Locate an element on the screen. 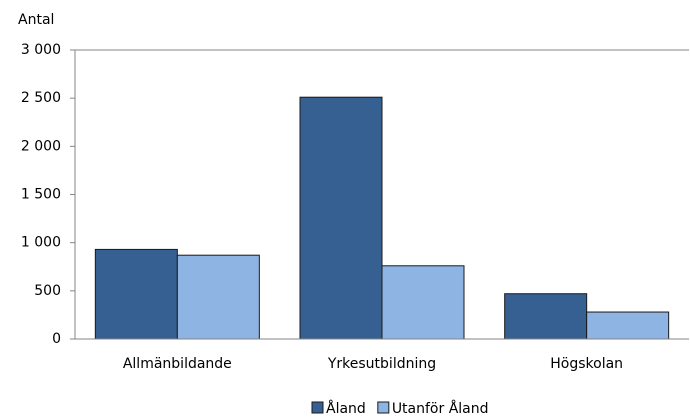 The height and width of the screenshot is (418, 690). y-tick-label: 2 000 is located at coordinates (41, 146).